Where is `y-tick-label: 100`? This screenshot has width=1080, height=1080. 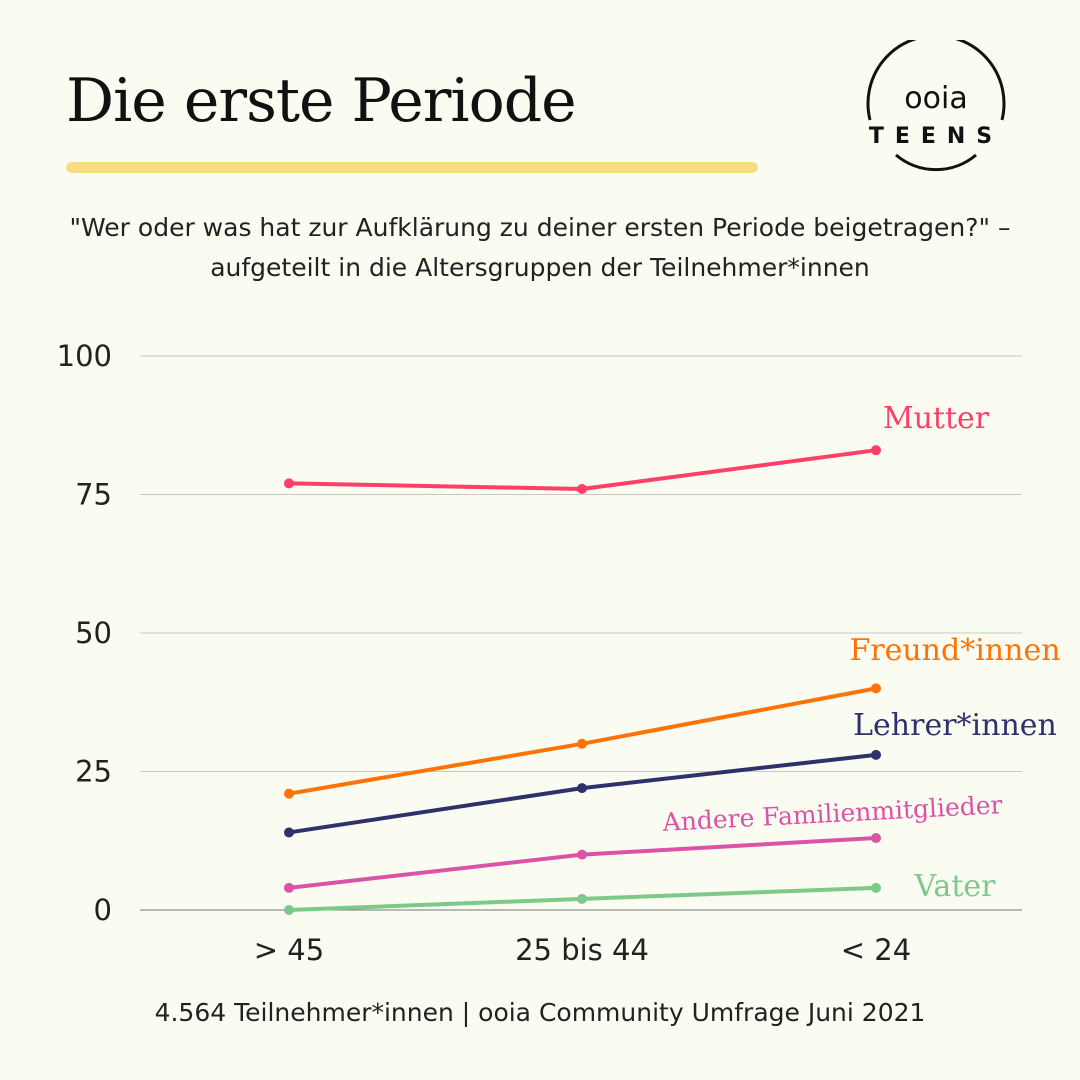 y-tick-label: 100 is located at coordinates (84, 356).